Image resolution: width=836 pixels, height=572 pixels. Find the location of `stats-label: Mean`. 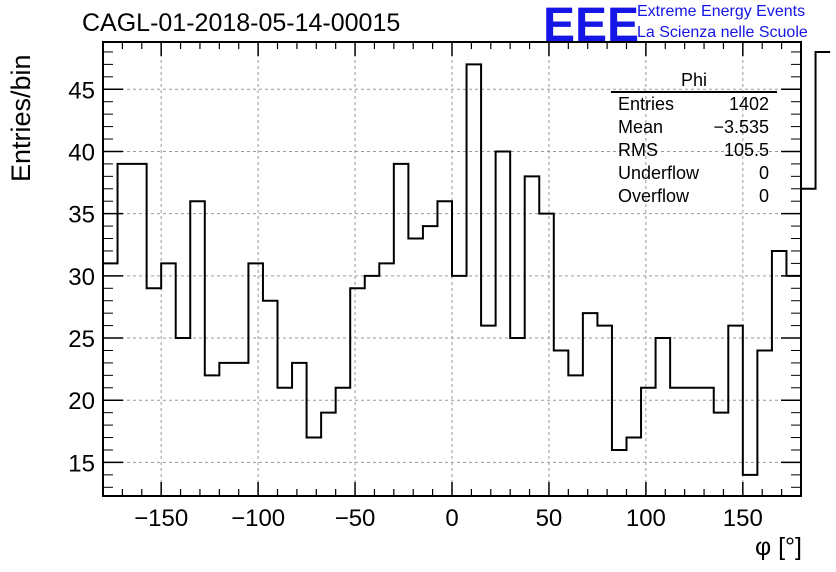

stats-label: Mean is located at coordinates (641, 127).